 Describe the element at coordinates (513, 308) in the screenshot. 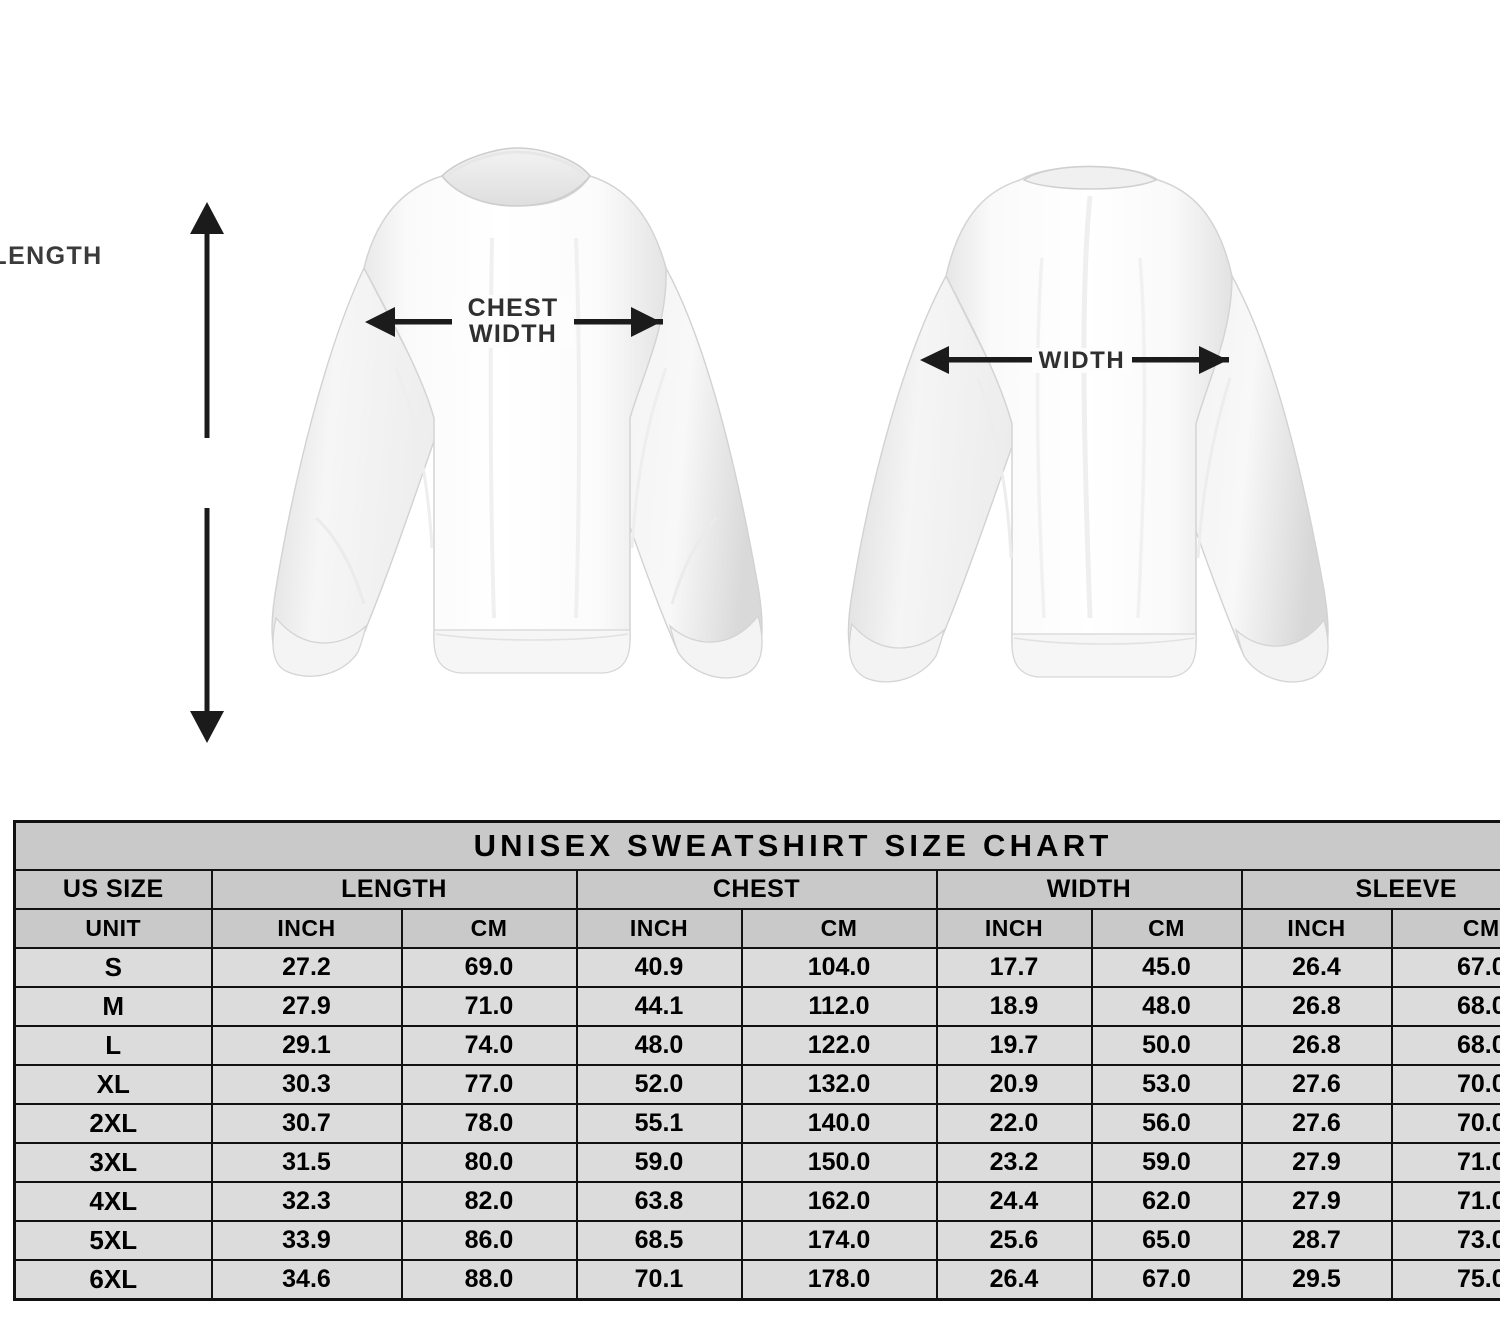

I see `chest-label-line-1: CHEST` at that location.